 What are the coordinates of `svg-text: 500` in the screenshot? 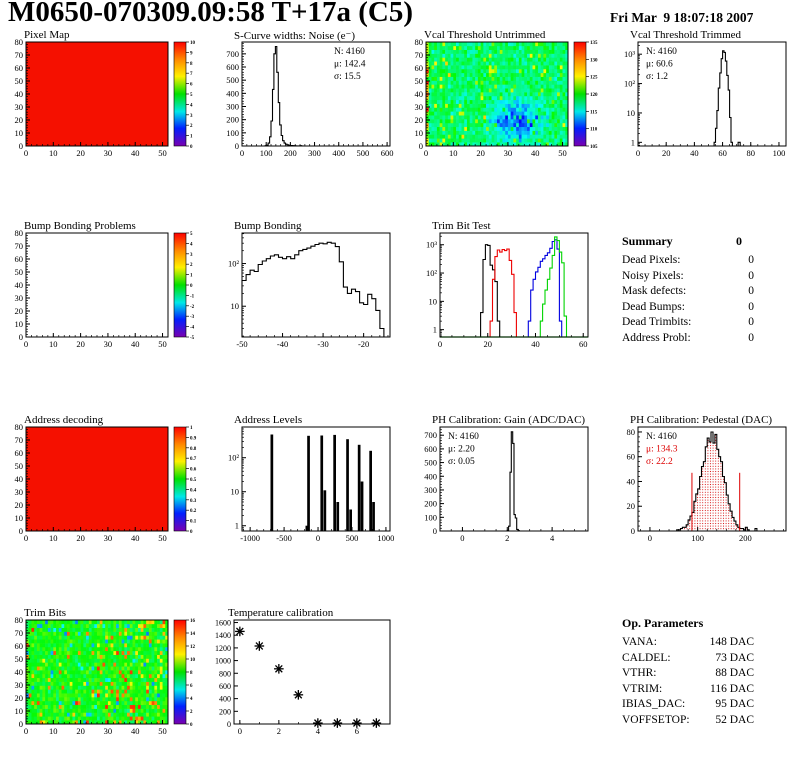 It's located at (363, 153).